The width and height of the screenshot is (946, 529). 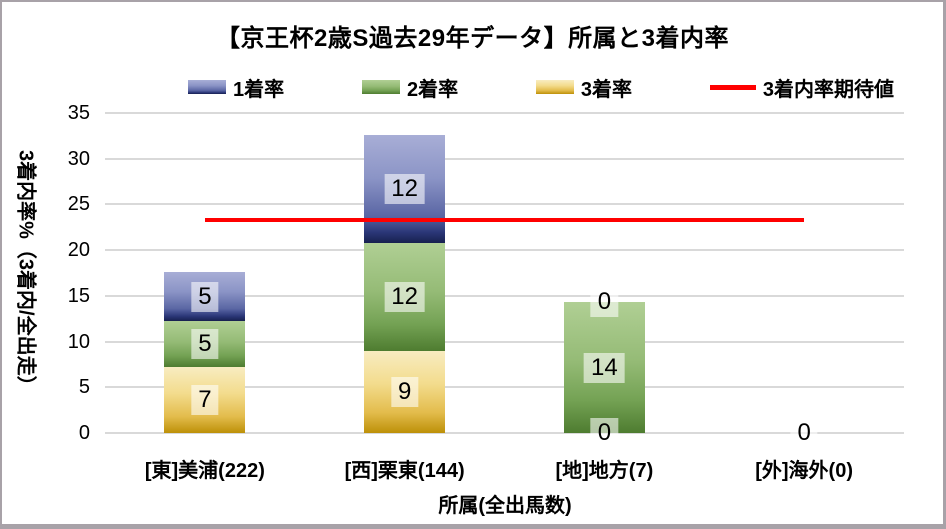 I want to click on data-label-1着率: 0, so click(x=604, y=302).